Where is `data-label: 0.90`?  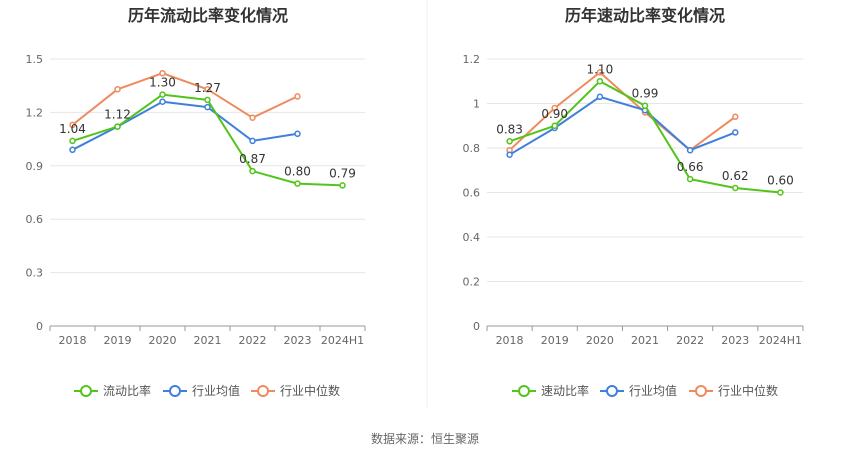 data-label: 0.90 is located at coordinates (554, 114).